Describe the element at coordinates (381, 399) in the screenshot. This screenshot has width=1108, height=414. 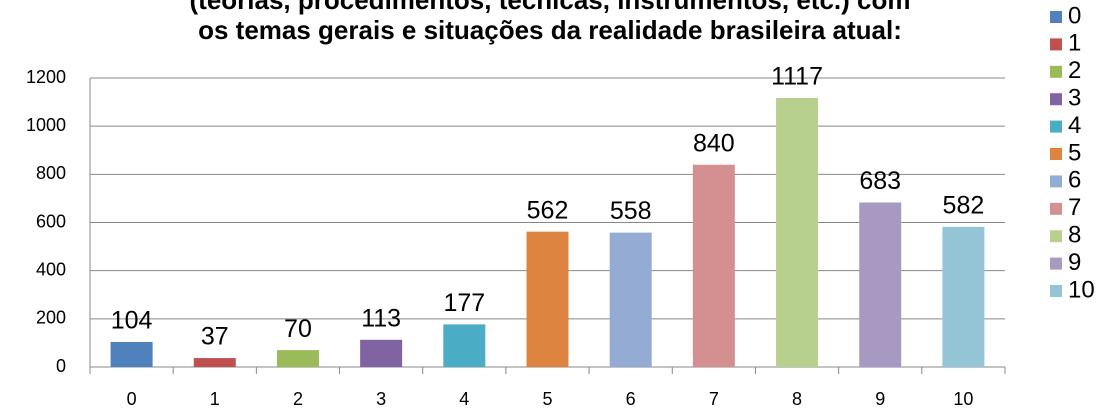
I see `x-tick-label: 3` at that location.